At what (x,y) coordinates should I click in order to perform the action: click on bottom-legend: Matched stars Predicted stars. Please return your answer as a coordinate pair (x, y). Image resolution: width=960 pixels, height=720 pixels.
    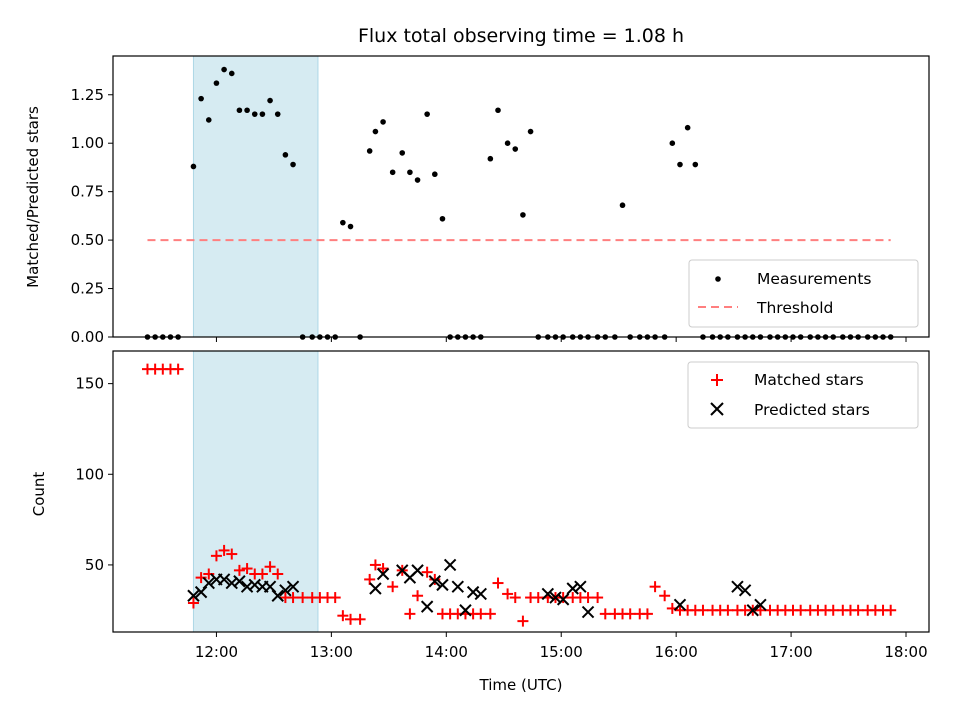
    Looking at the image, I should click on (803, 395).